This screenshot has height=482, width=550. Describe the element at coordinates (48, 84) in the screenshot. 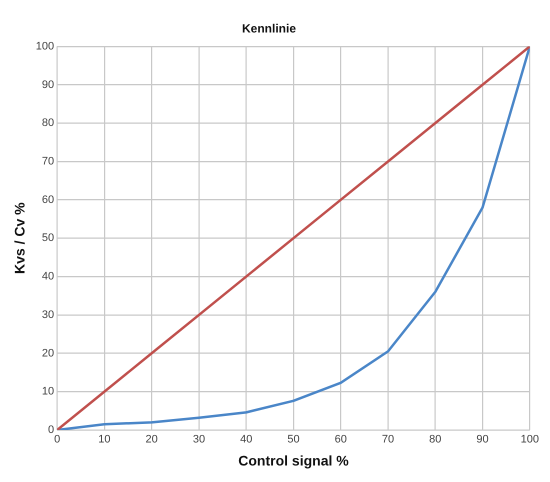

I see `y-tick-label: 90` at that location.